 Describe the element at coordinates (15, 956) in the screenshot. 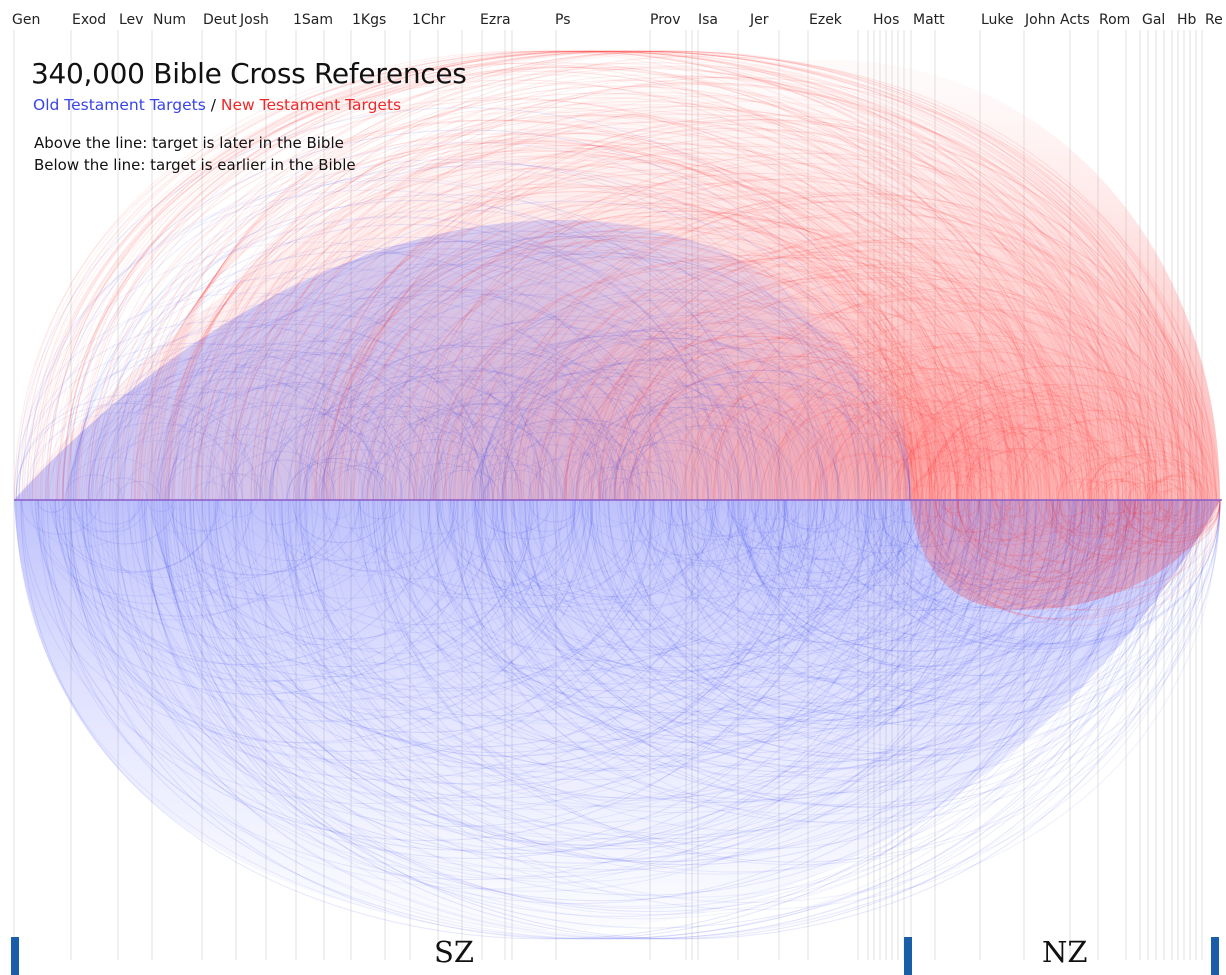

I see `zone-bar-left` at that location.